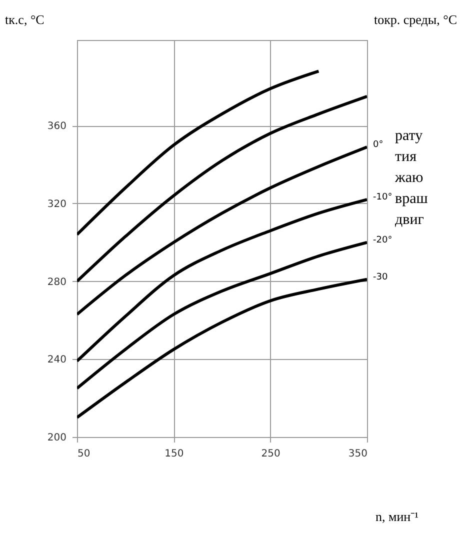 The height and width of the screenshot is (550, 461). I want to click on y-tick-label: 200, so click(56, 438).